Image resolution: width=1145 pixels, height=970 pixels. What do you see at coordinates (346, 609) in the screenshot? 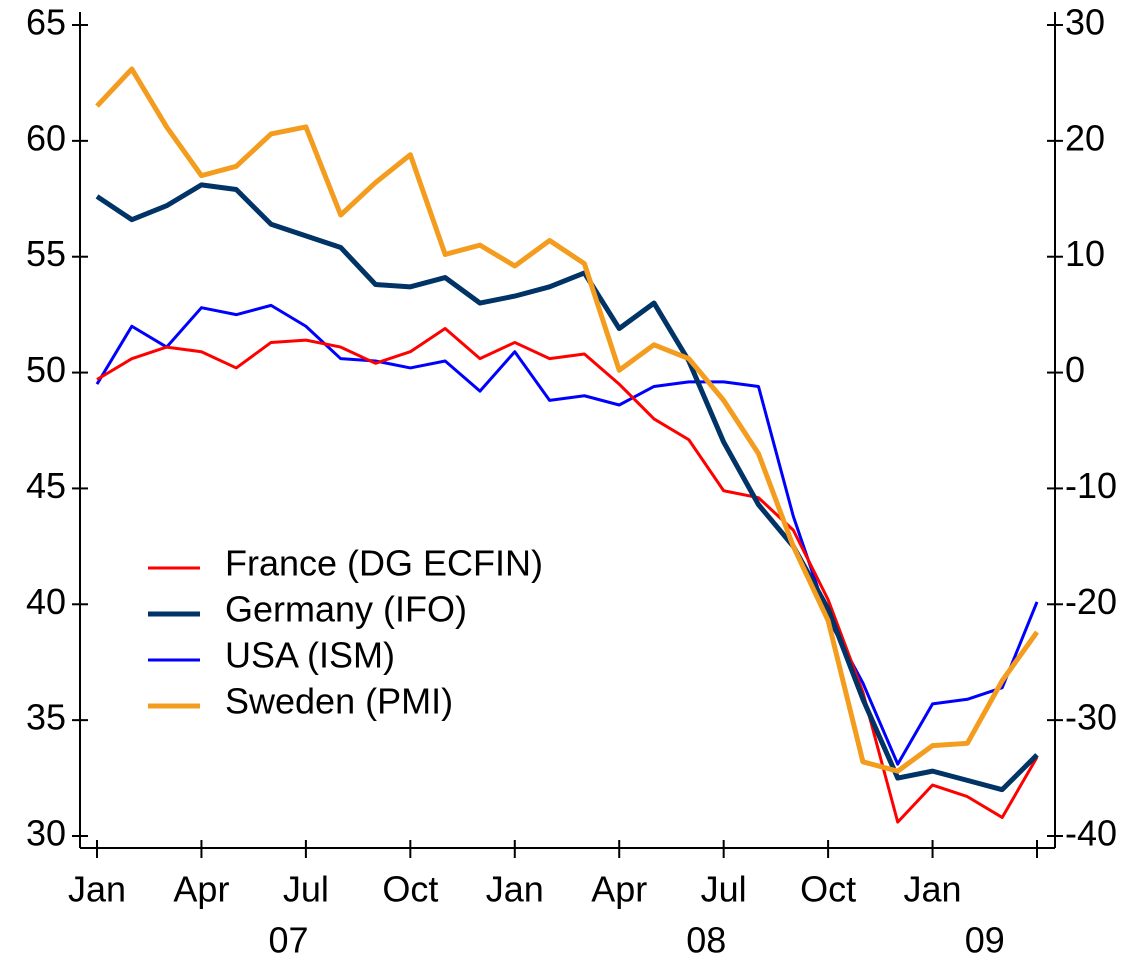
I see `legend-label: Germany (IFO)` at bounding box center [346, 609].